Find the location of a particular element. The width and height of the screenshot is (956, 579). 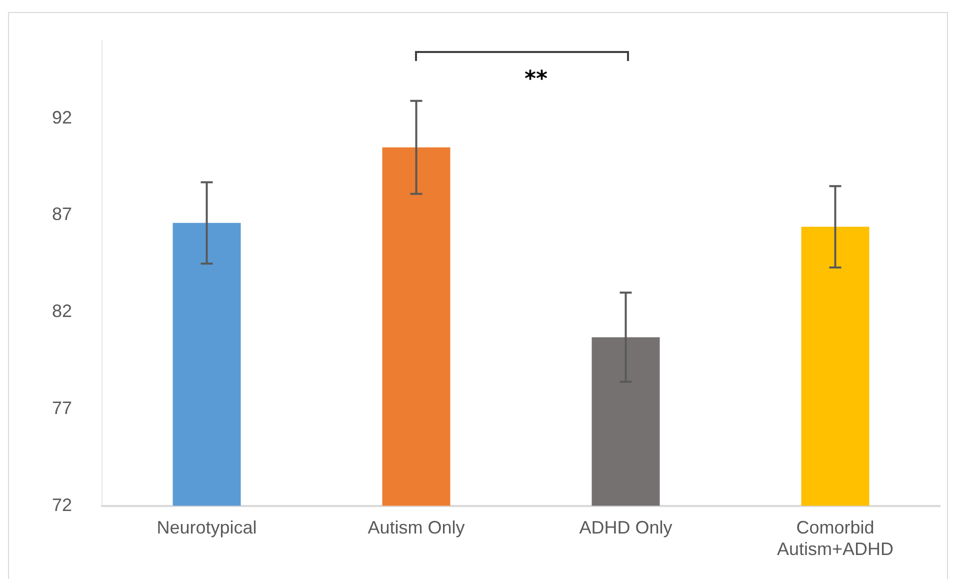

y-tick-label: 87 is located at coordinates (62, 214).